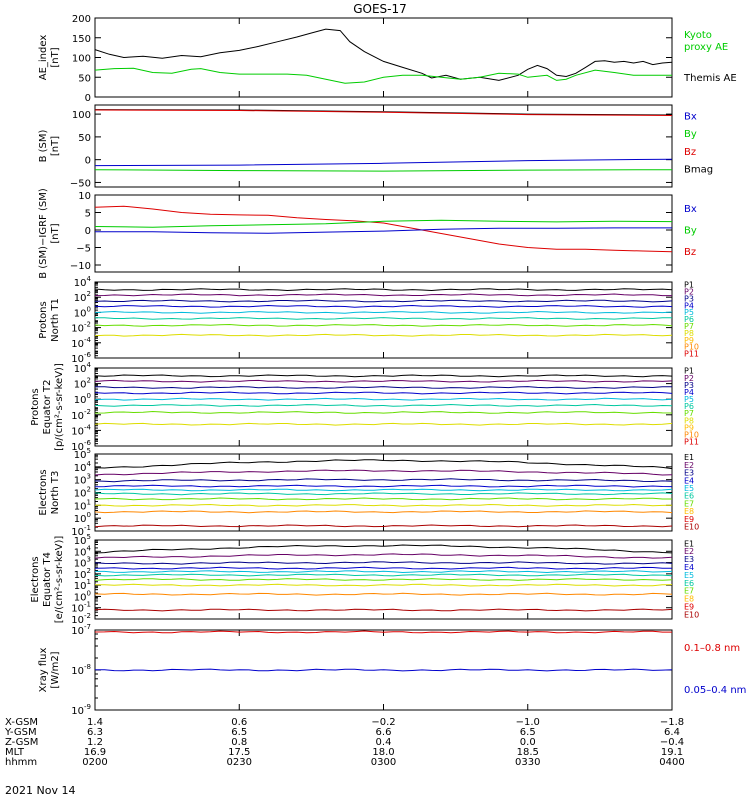 This screenshot has width=750, height=800. Describe the element at coordinates (81, 39) in the screenshot. I see `y-tick-label: 150` at that location.